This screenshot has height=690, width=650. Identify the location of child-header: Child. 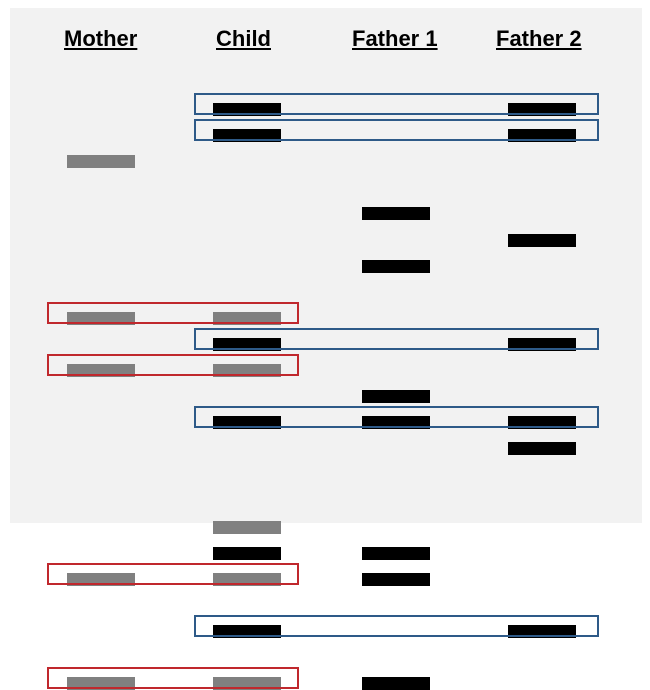
(243, 38).